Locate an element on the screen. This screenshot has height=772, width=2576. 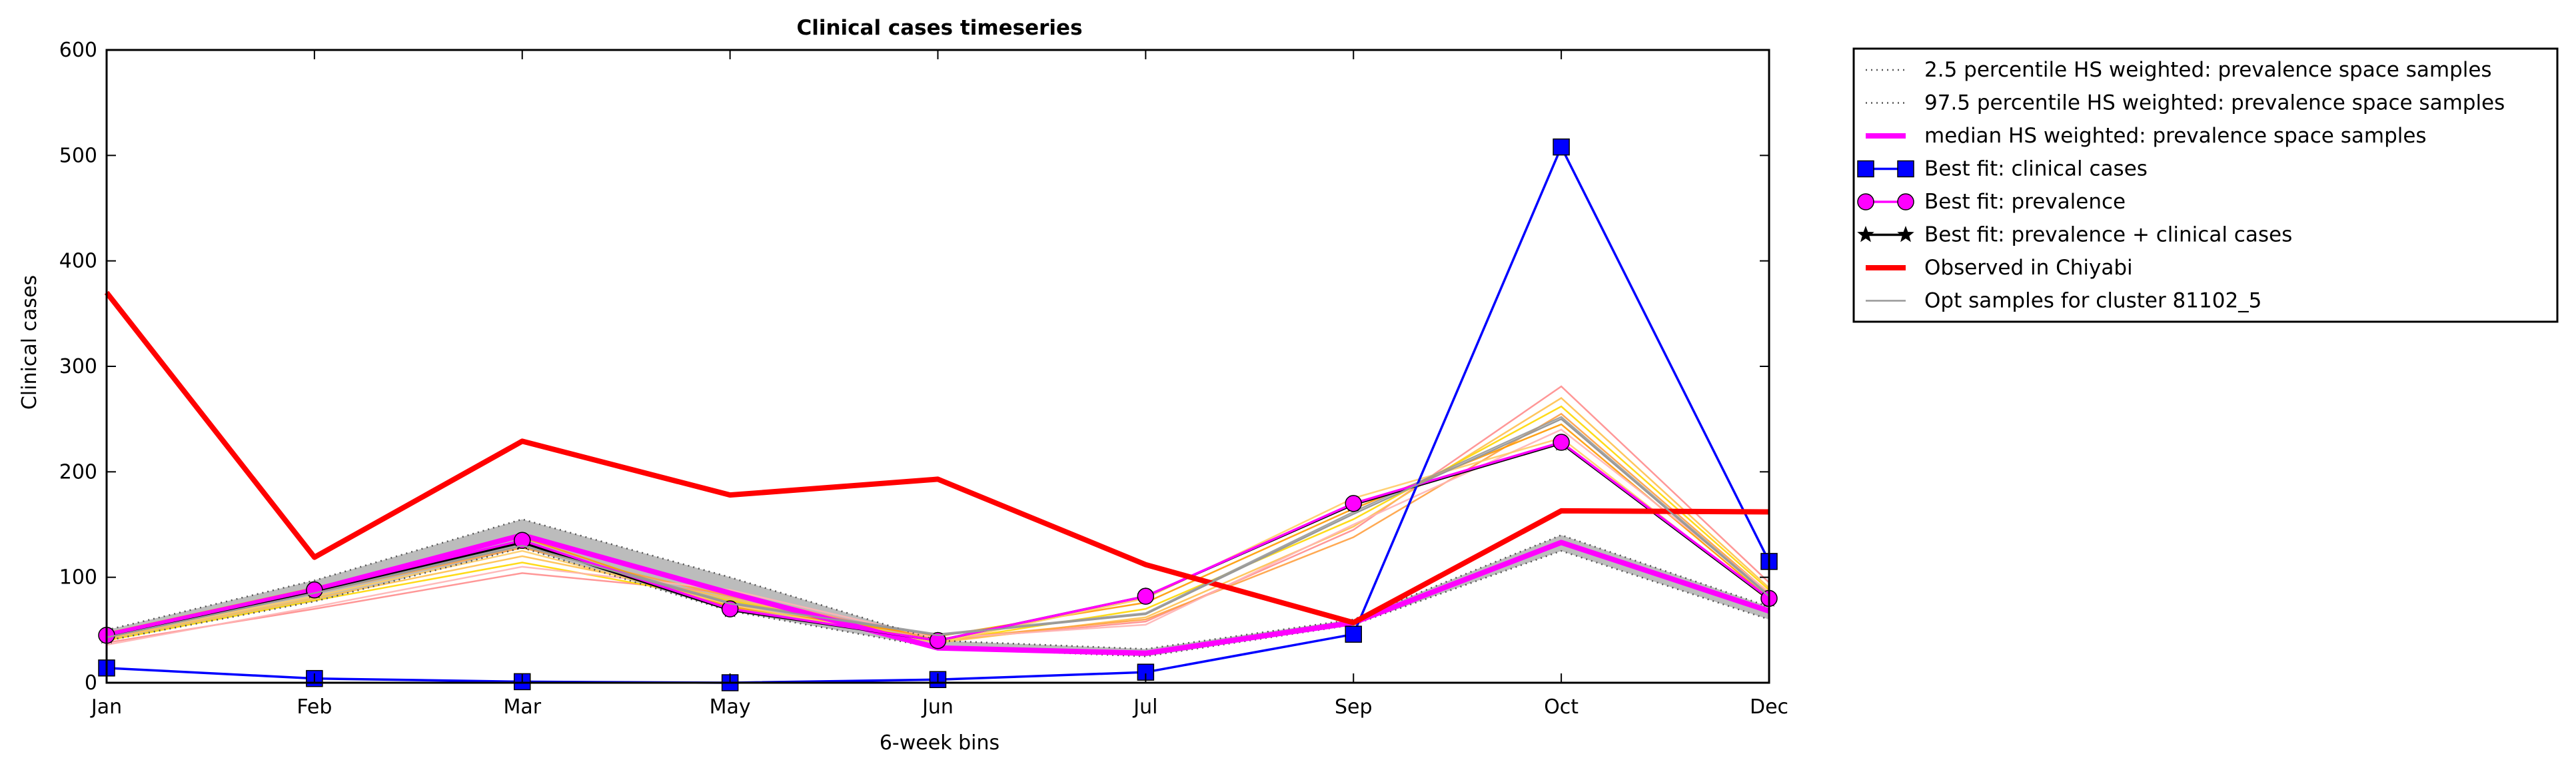
y-tick-label: 200 is located at coordinates (78, 472).